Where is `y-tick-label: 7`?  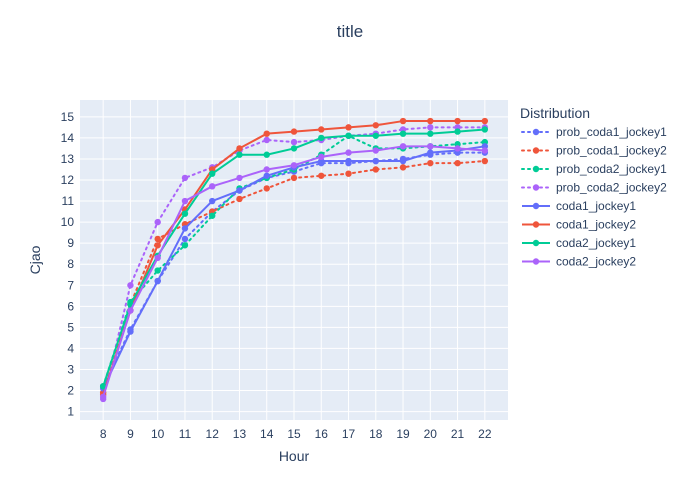 y-tick-label: 7 is located at coordinates (70, 285).